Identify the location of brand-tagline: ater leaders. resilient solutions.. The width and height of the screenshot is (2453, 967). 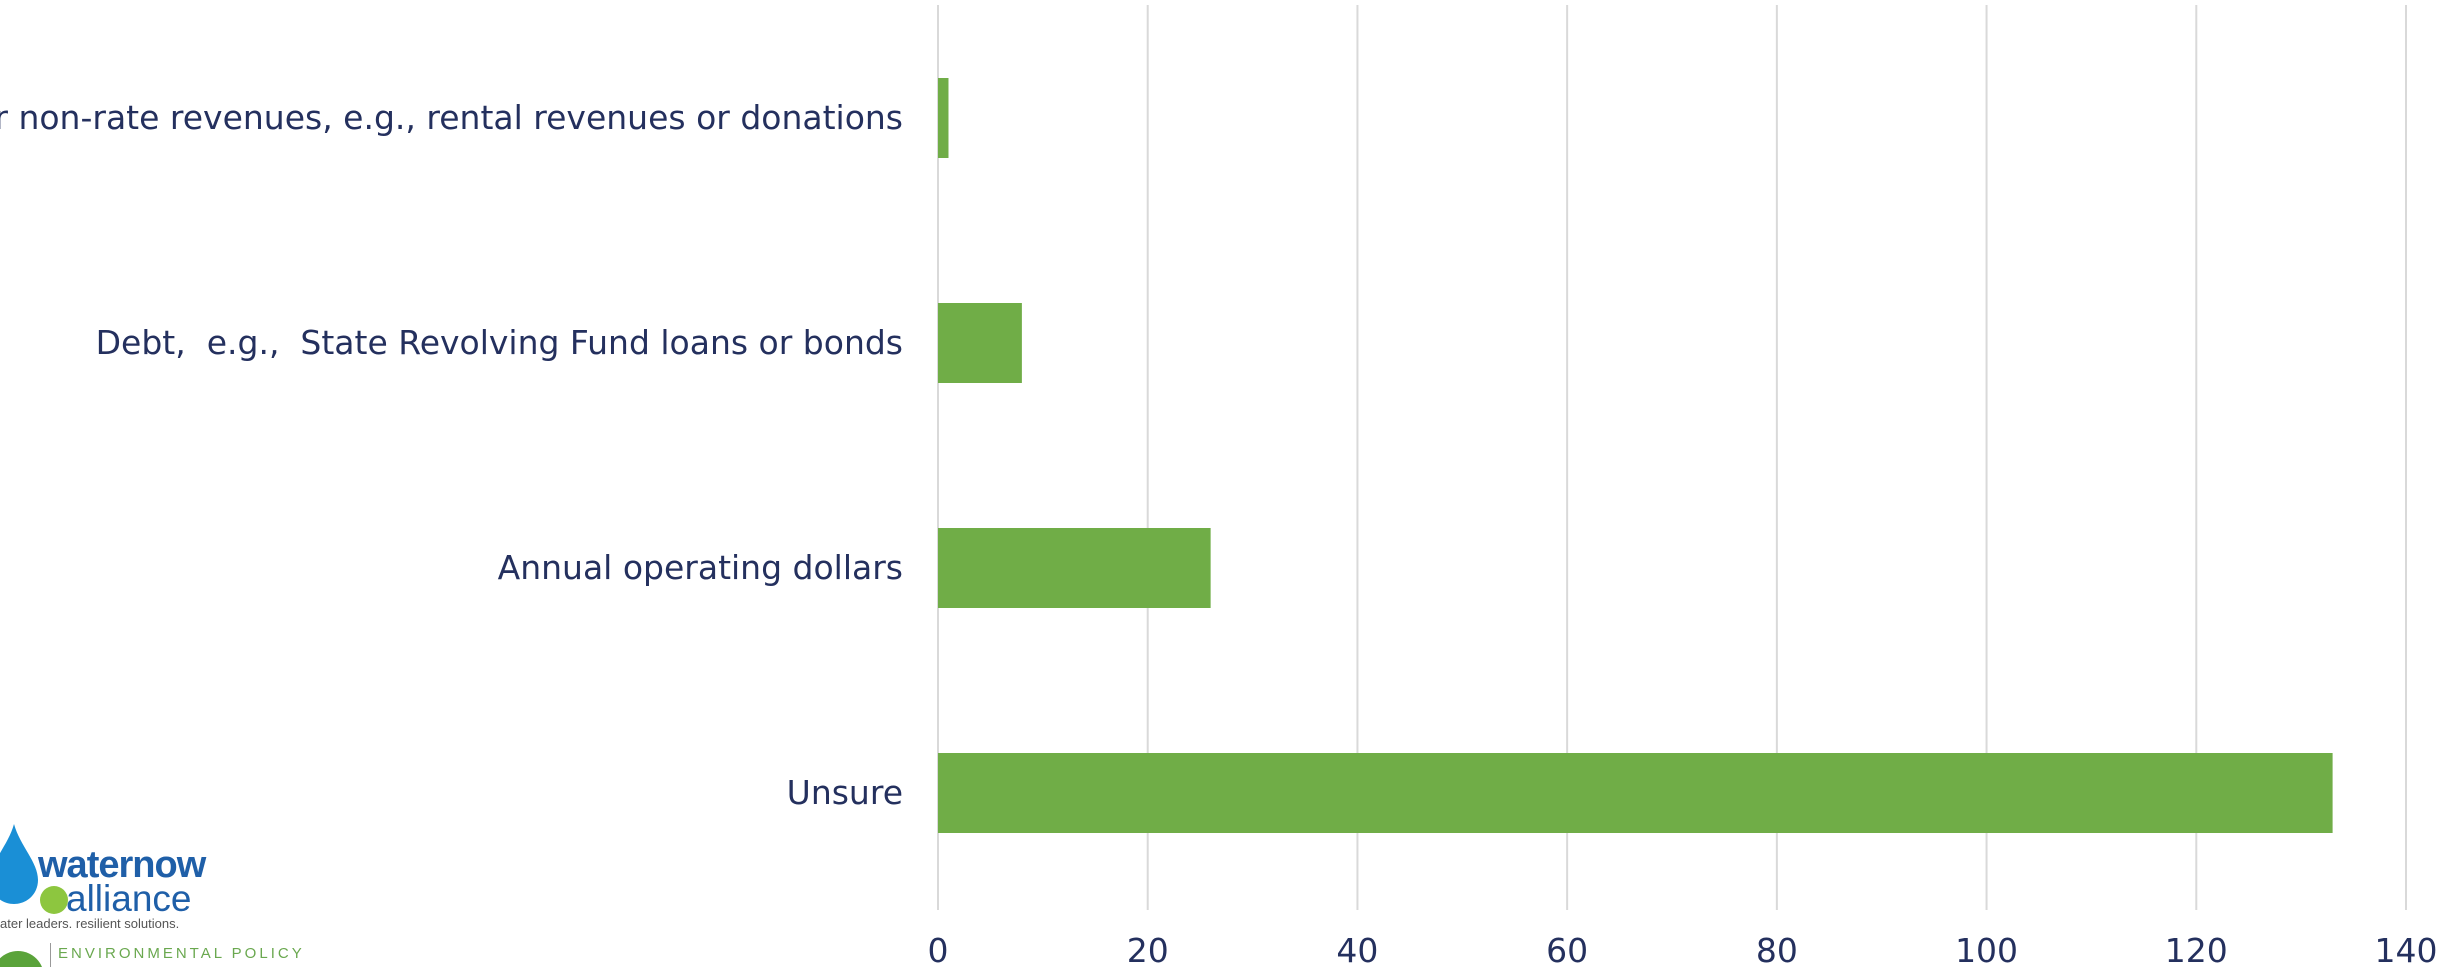
(90, 923).